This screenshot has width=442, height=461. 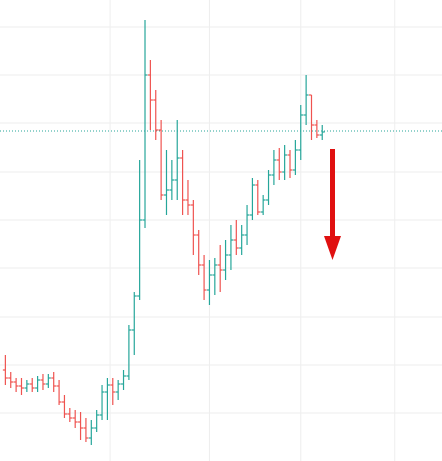 What do you see at coordinates (332, 204) in the screenshot?
I see `annotation-arrow` at bounding box center [332, 204].